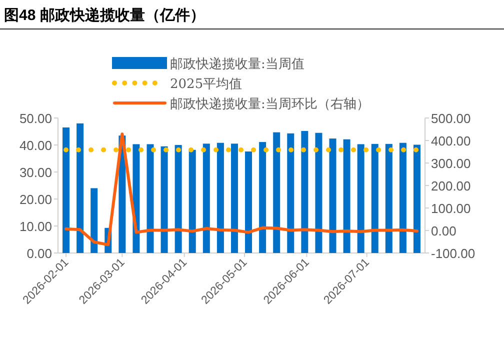 The width and height of the screenshot is (504, 363). Describe the element at coordinates (35, 172) in the screenshot. I see `y-tick-label: 30.00` at that location.